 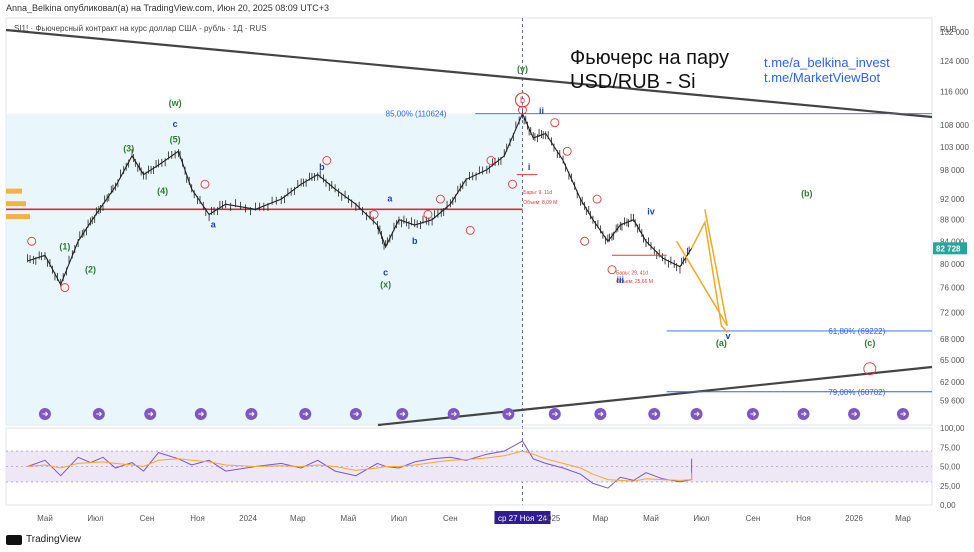 What do you see at coordinates (952, 313) in the screenshot?
I see `y-tick-label: 72 000` at bounding box center [952, 313].